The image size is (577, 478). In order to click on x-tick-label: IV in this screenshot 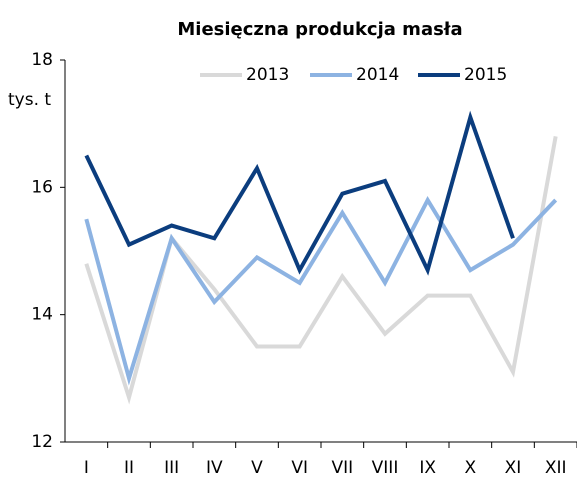, I will do `click(214, 468)`.